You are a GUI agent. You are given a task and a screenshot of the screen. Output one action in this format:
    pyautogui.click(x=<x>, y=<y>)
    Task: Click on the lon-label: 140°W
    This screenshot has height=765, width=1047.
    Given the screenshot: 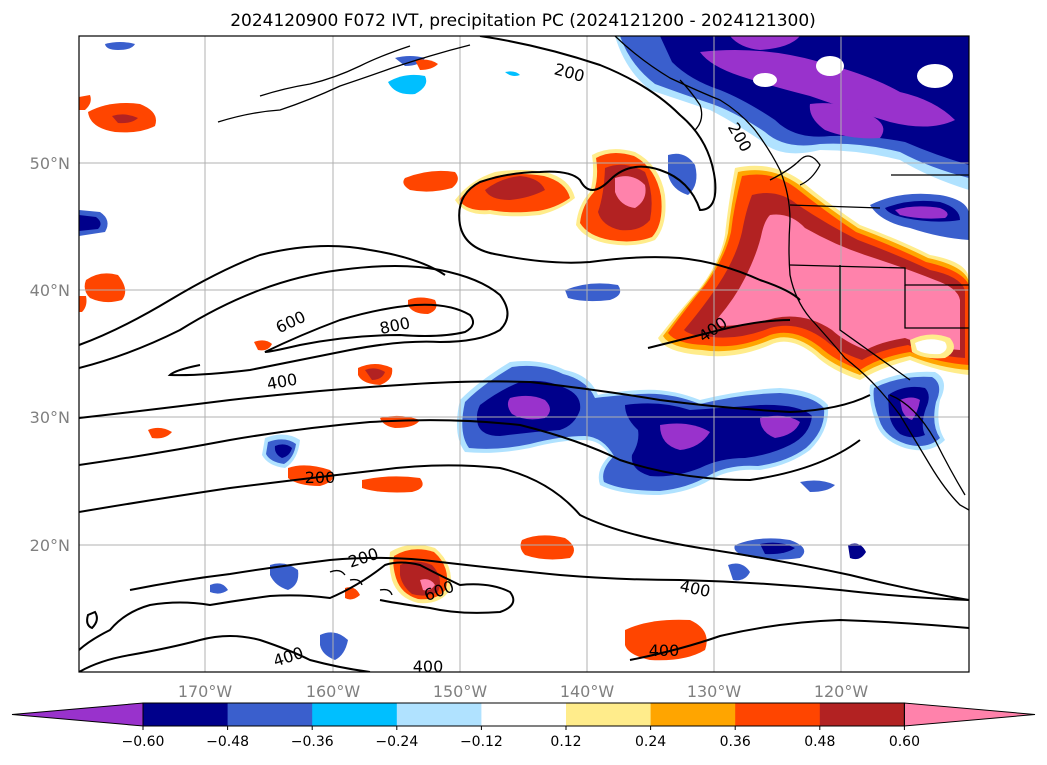 What is the action you would take?
    pyautogui.click(x=587, y=691)
    